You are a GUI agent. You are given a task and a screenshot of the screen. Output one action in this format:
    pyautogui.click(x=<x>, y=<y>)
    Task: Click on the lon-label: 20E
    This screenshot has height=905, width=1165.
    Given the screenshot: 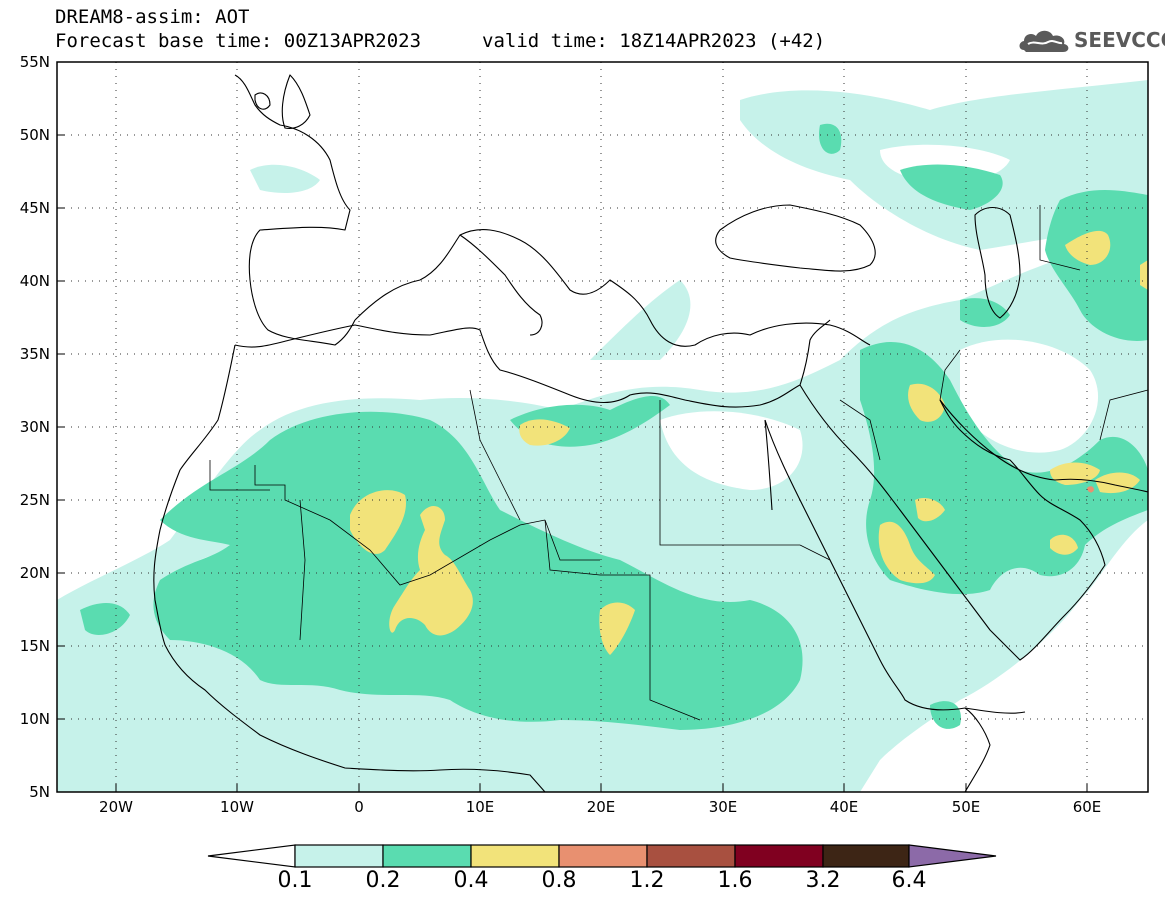 What is the action you would take?
    pyautogui.click(x=601, y=807)
    